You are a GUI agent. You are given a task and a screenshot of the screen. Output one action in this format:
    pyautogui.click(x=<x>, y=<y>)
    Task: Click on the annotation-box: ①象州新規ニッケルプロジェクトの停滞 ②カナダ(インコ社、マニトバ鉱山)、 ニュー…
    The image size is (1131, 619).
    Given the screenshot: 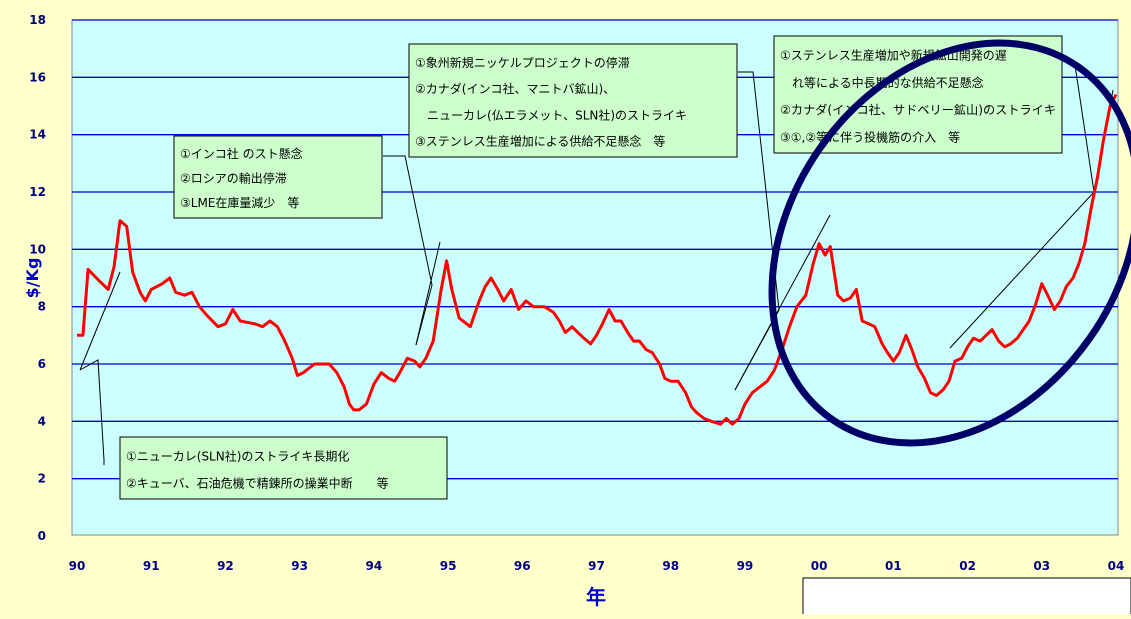 What is the action you would take?
    pyautogui.click(x=573, y=100)
    